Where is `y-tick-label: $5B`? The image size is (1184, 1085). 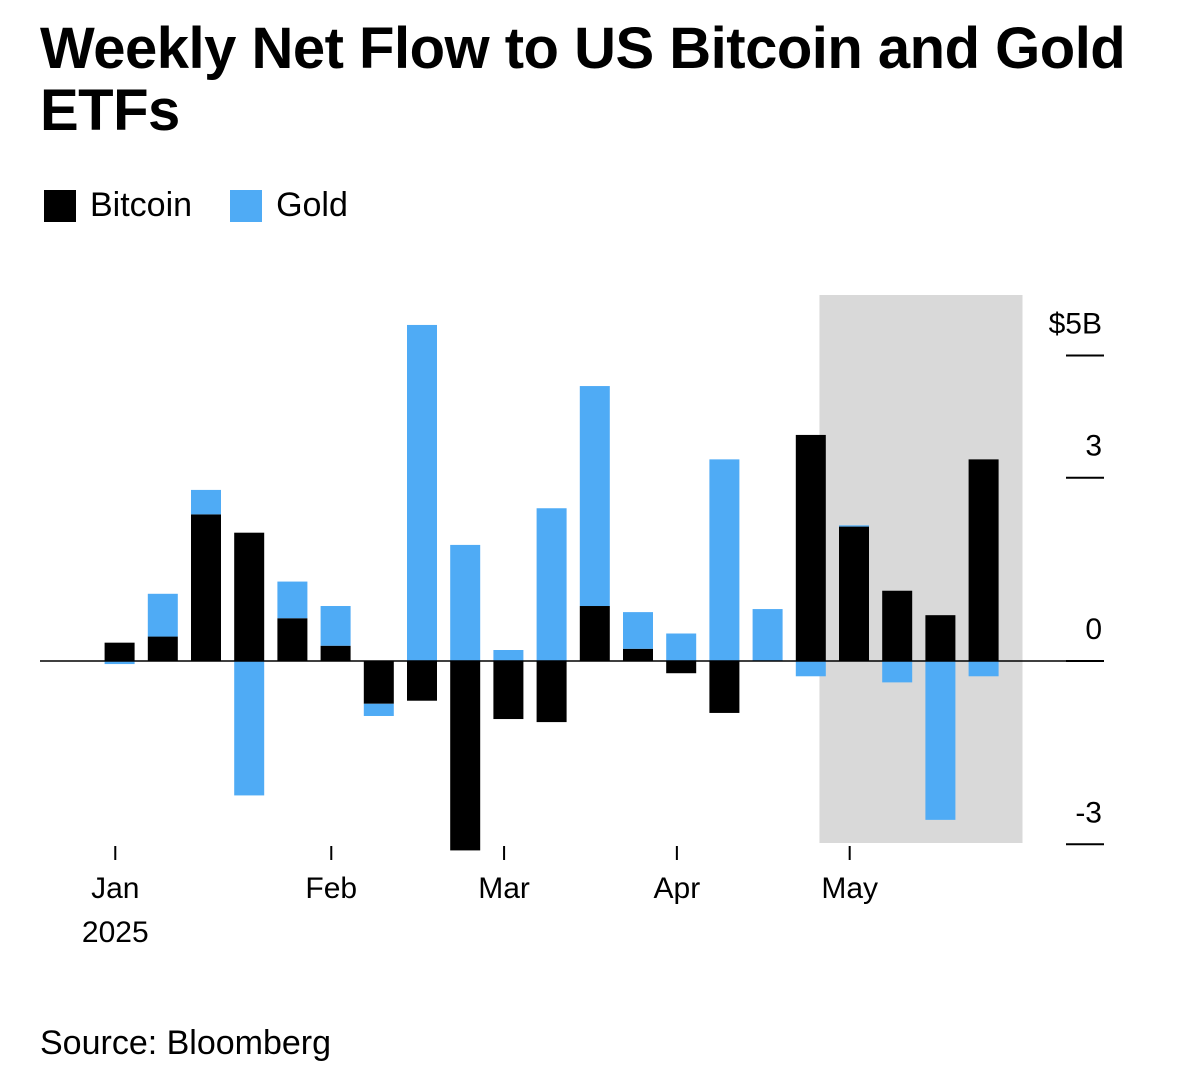
y-tick-label: $5B is located at coordinates (1075, 324).